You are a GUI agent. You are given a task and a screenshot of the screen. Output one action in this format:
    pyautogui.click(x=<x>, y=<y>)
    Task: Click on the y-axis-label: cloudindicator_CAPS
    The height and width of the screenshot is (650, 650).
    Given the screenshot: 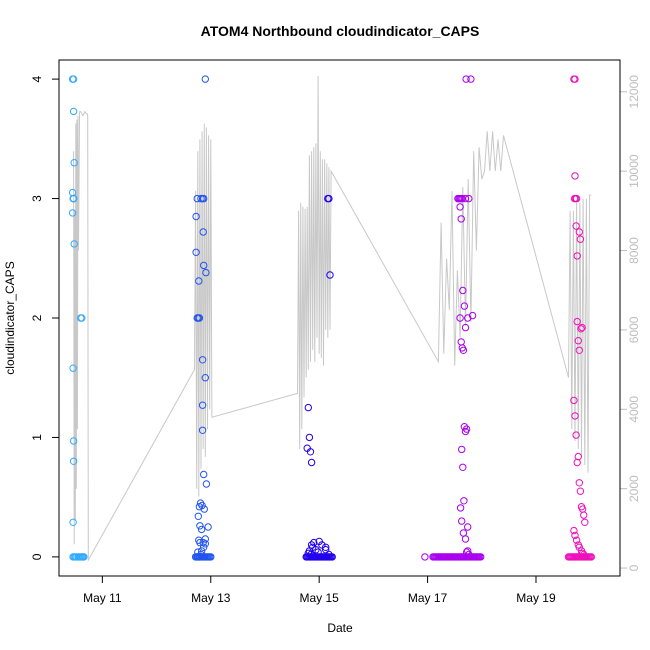 What is the action you would take?
    pyautogui.click(x=10, y=317)
    